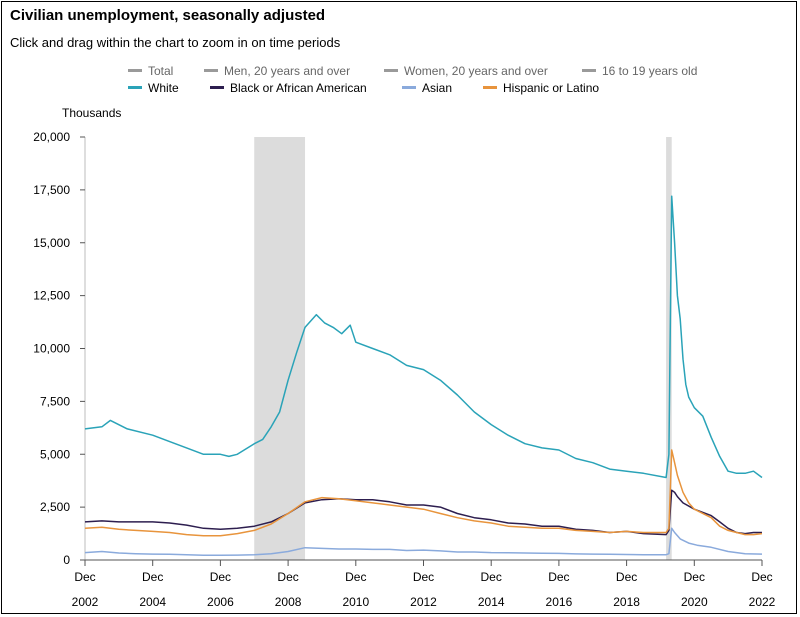  I want to click on legend-swatch-teens, so click(589, 71).